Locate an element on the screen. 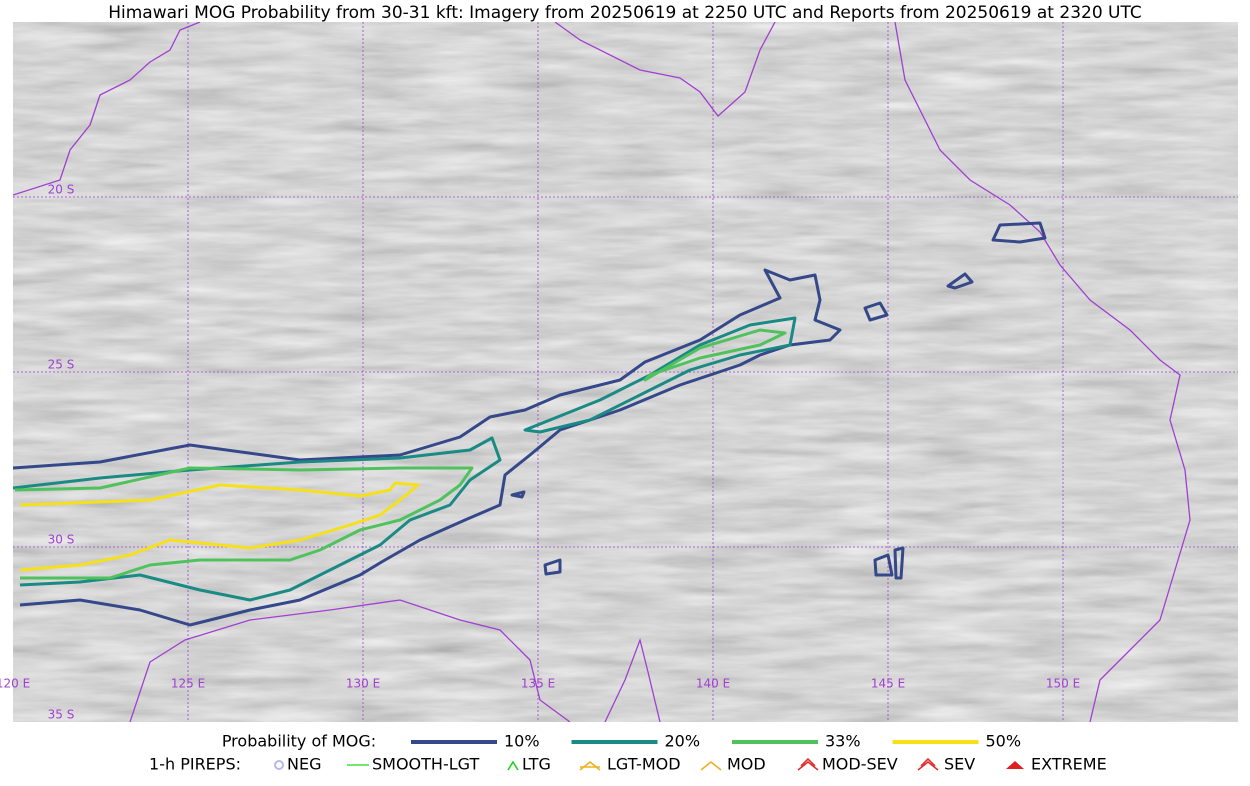  legend-label: 10% is located at coordinates (522, 741).